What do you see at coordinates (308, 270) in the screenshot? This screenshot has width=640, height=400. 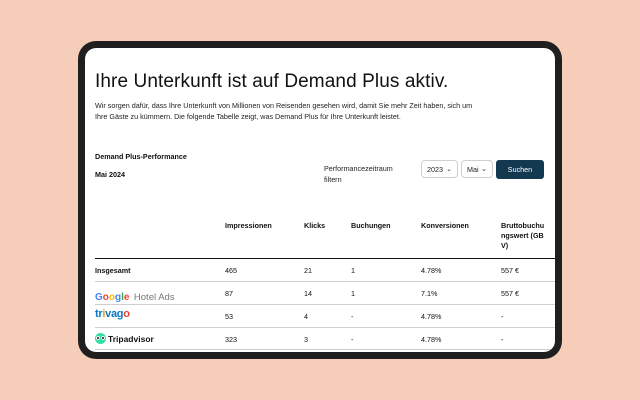 I see `cell: 21` at bounding box center [308, 270].